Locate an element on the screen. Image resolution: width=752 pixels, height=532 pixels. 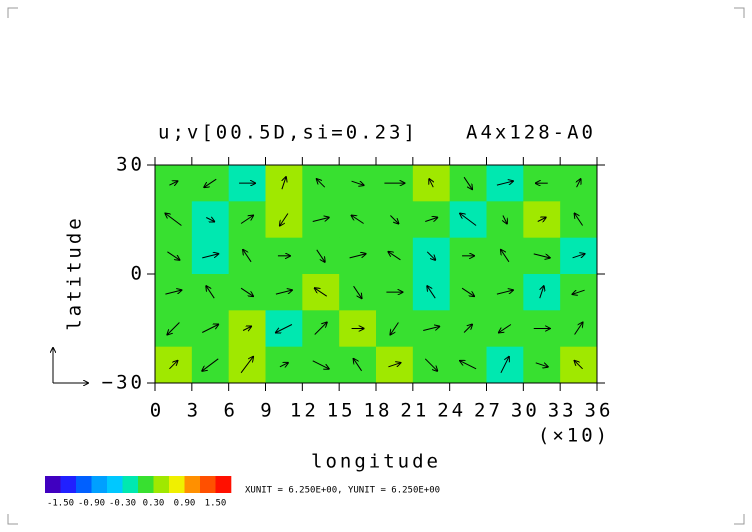
colorbar-tick-label: 0.90 is located at coordinates (185, 504).